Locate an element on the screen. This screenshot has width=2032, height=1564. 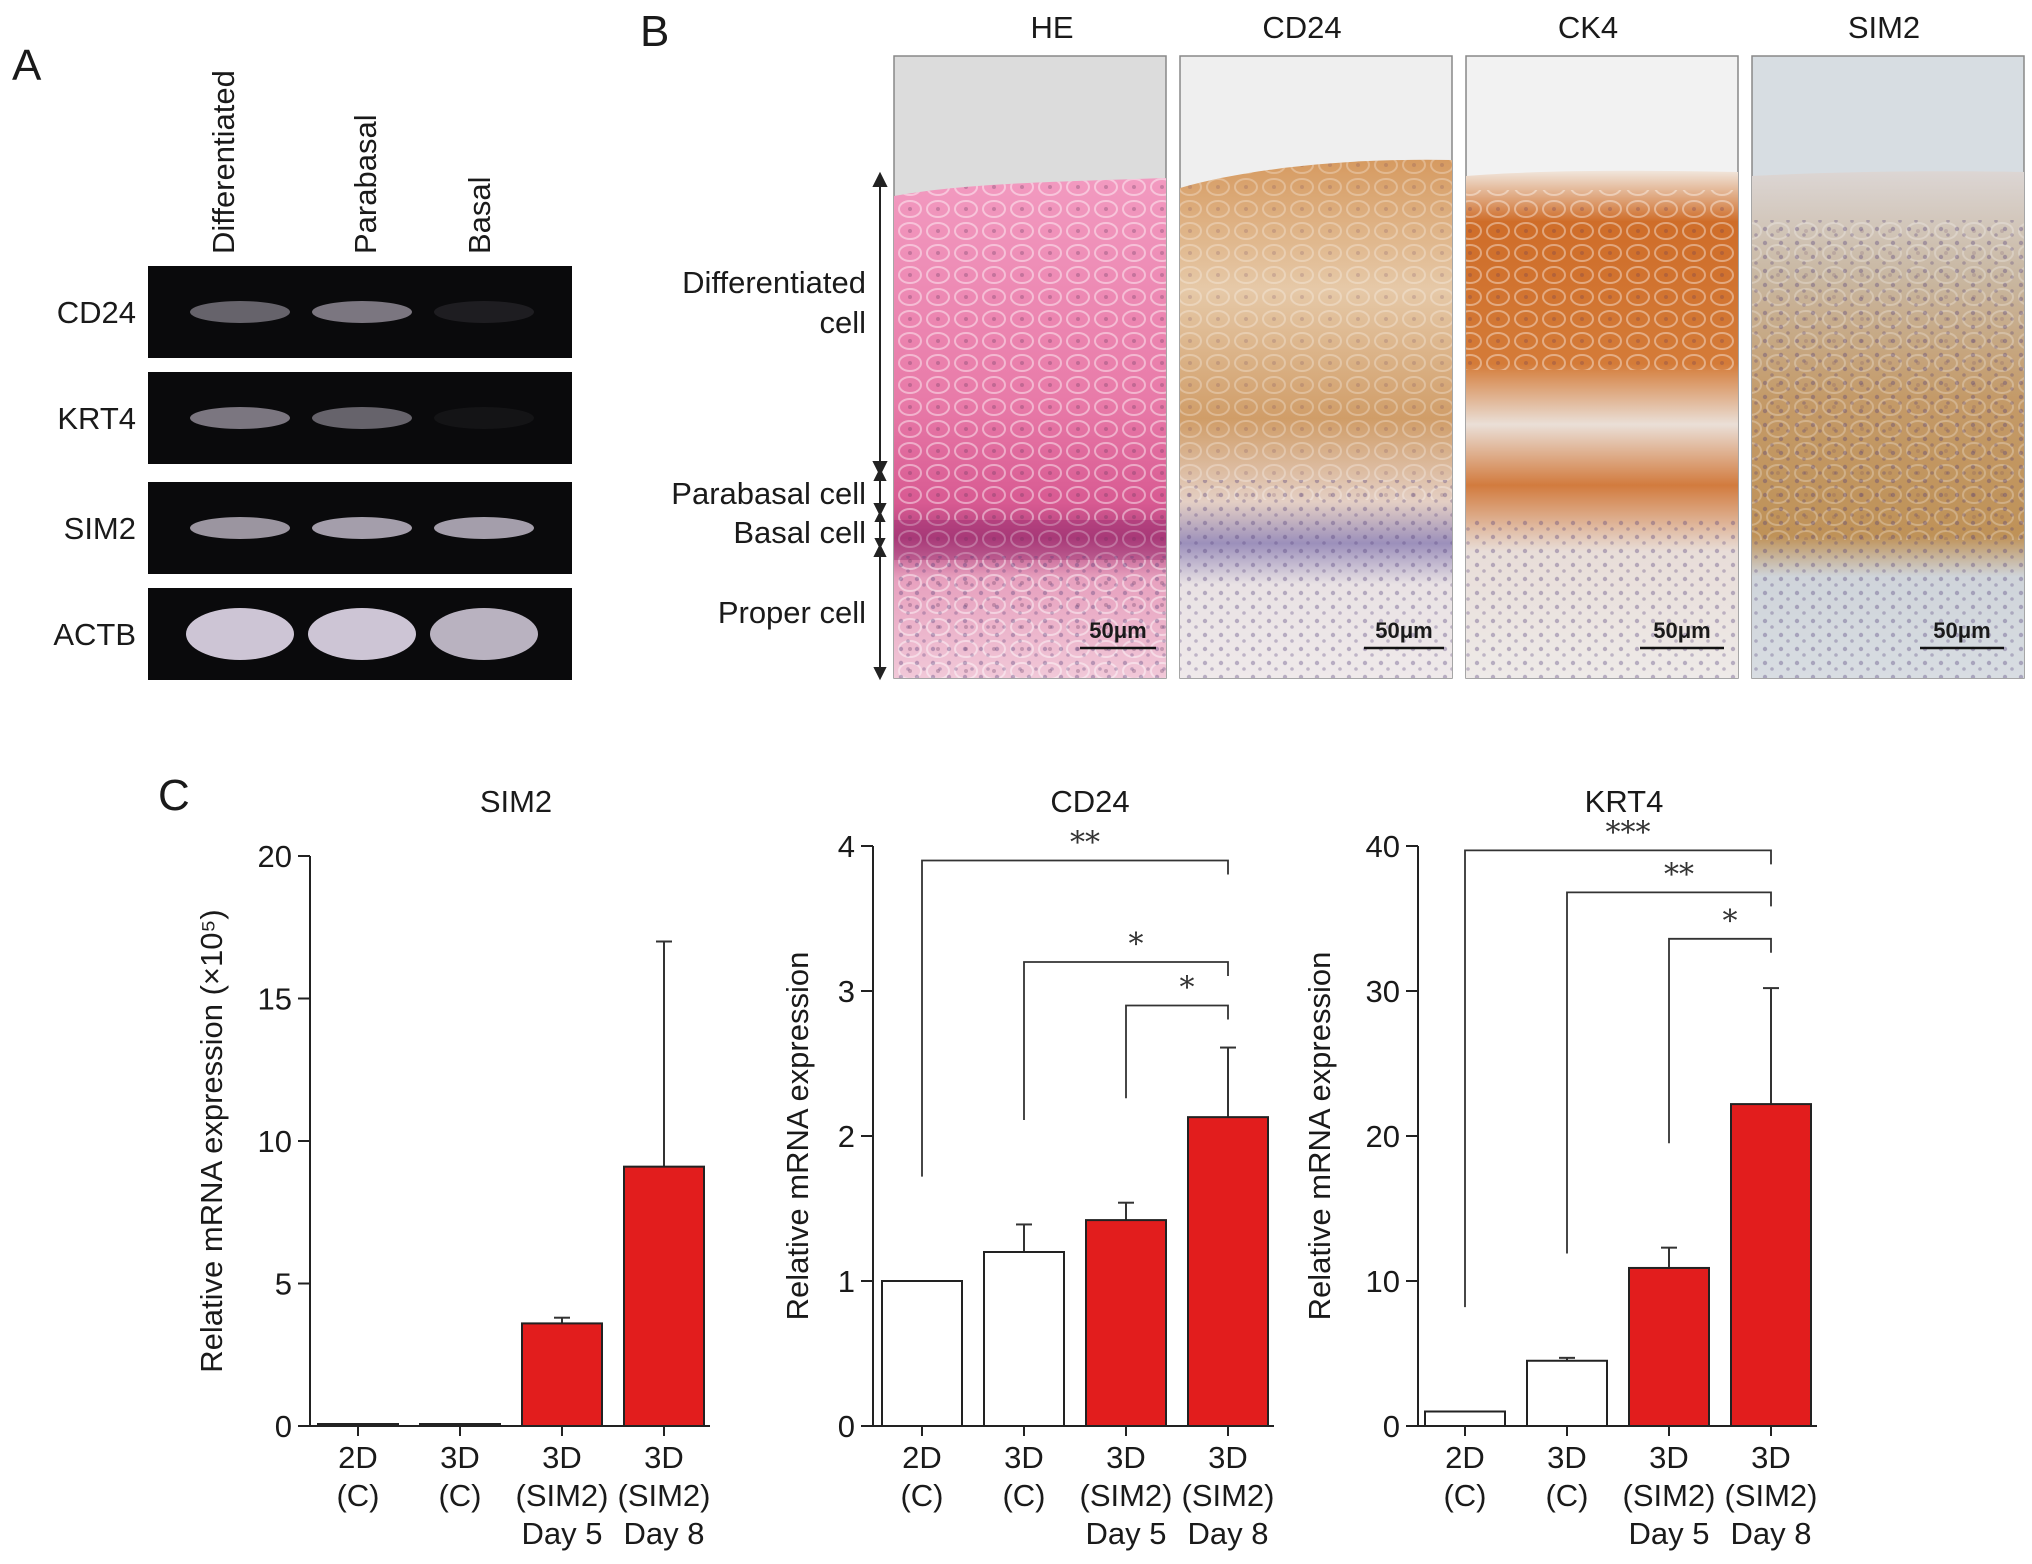
gel-row-krt4: KRT4 is located at coordinates (314, 418).